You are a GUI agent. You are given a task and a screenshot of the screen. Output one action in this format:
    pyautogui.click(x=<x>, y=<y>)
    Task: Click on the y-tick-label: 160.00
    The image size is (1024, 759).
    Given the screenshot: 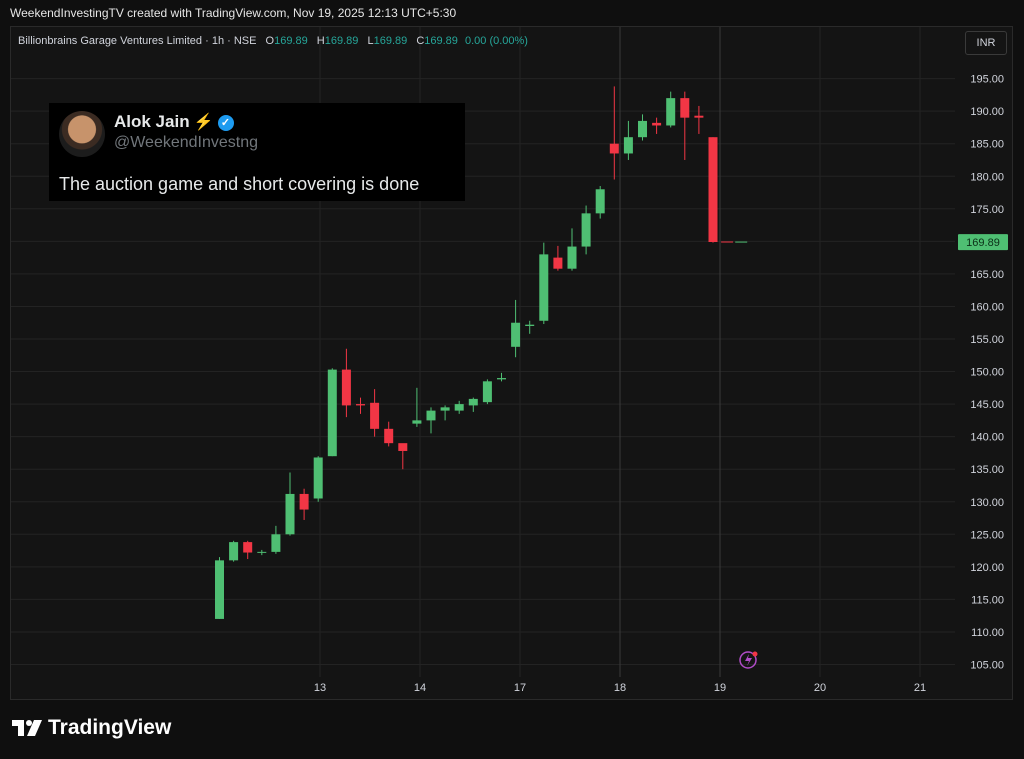 What is the action you would take?
    pyautogui.click(x=987, y=307)
    